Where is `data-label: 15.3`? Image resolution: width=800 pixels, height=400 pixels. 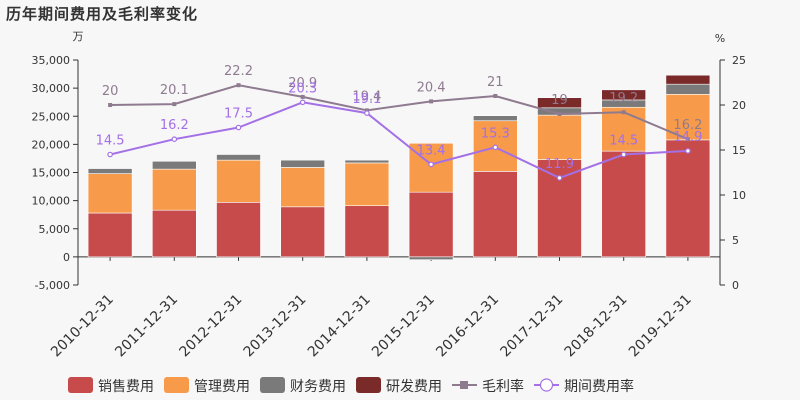
data-label: 15.3 is located at coordinates (495, 133).